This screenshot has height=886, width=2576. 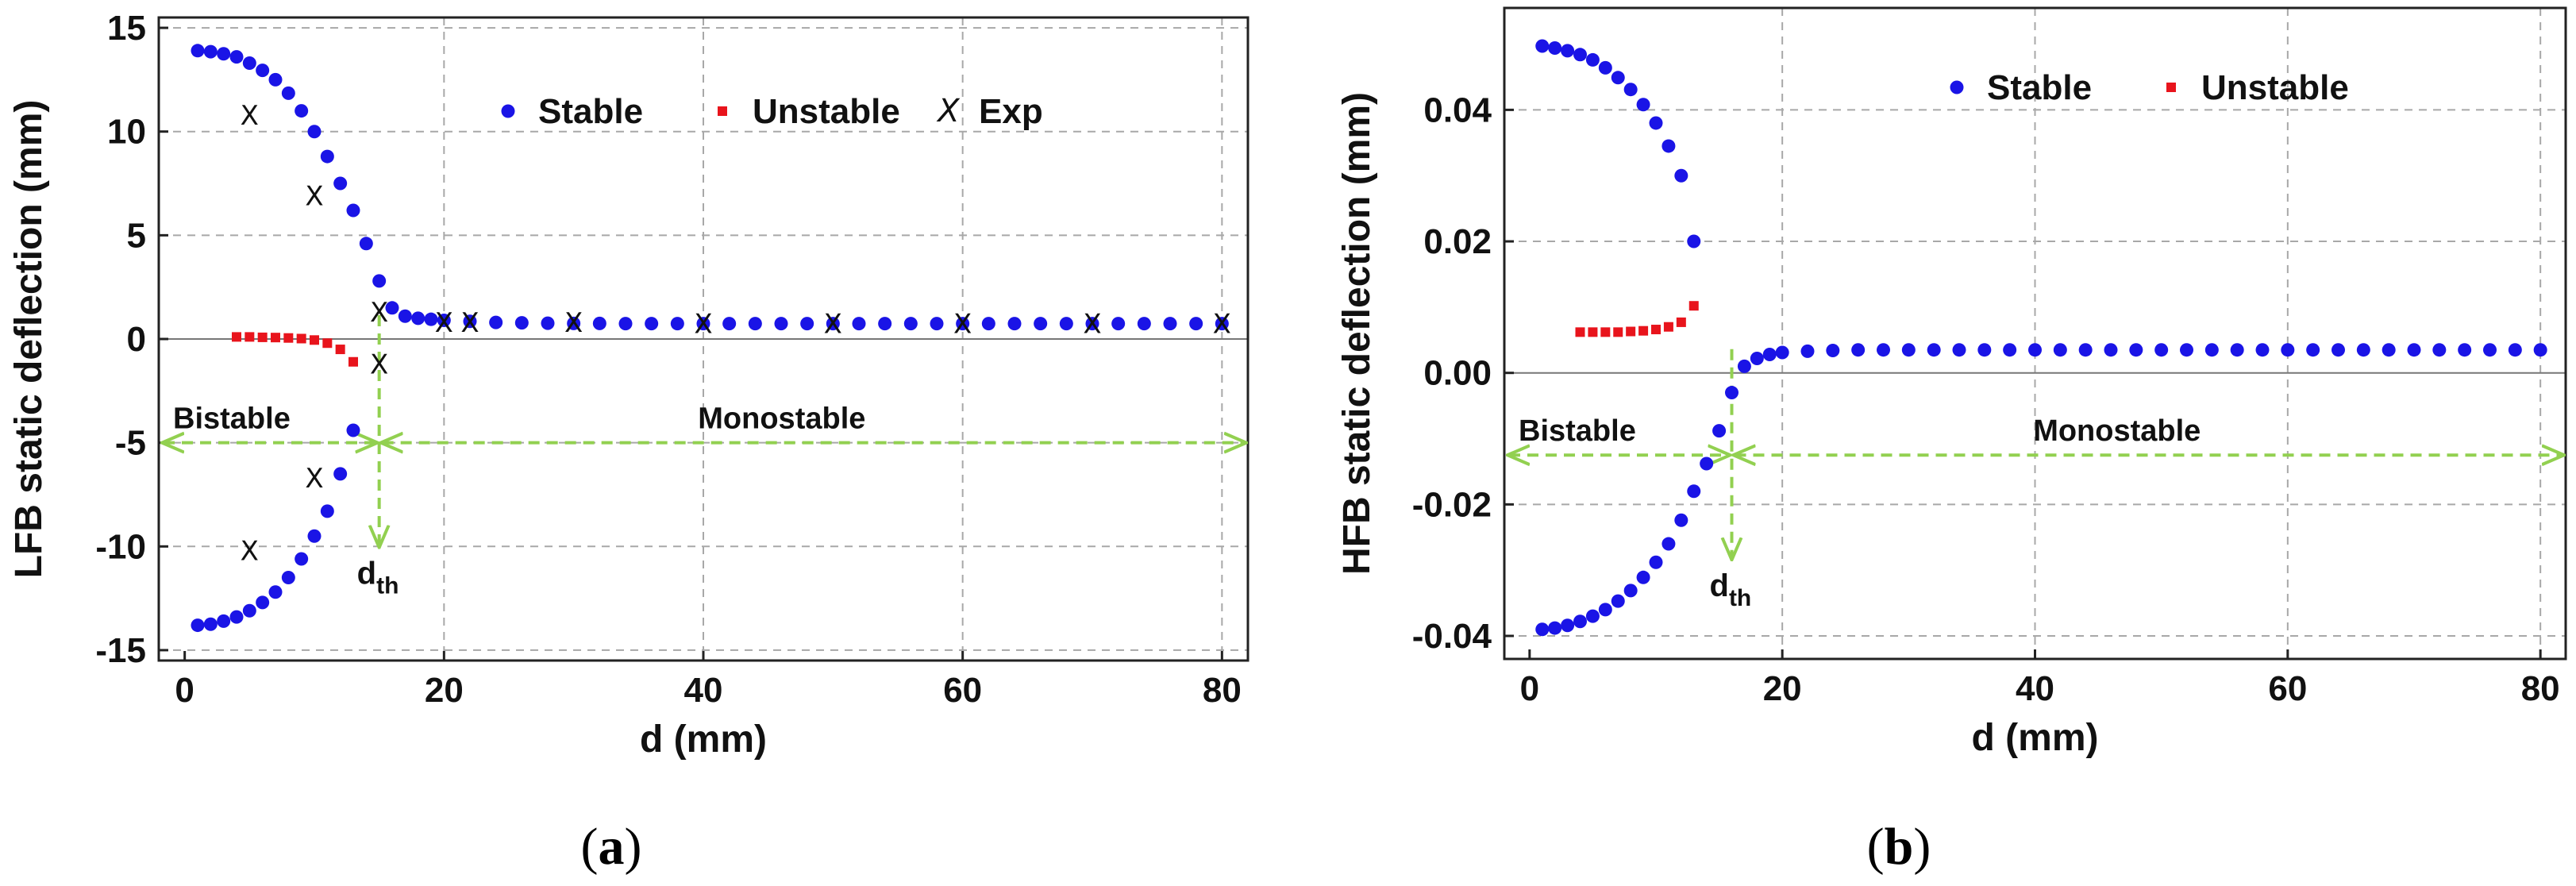 What do you see at coordinates (772, 111) in the screenshot?
I see `legend: Stable Unstable X Exp` at bounding box center [772, 111].